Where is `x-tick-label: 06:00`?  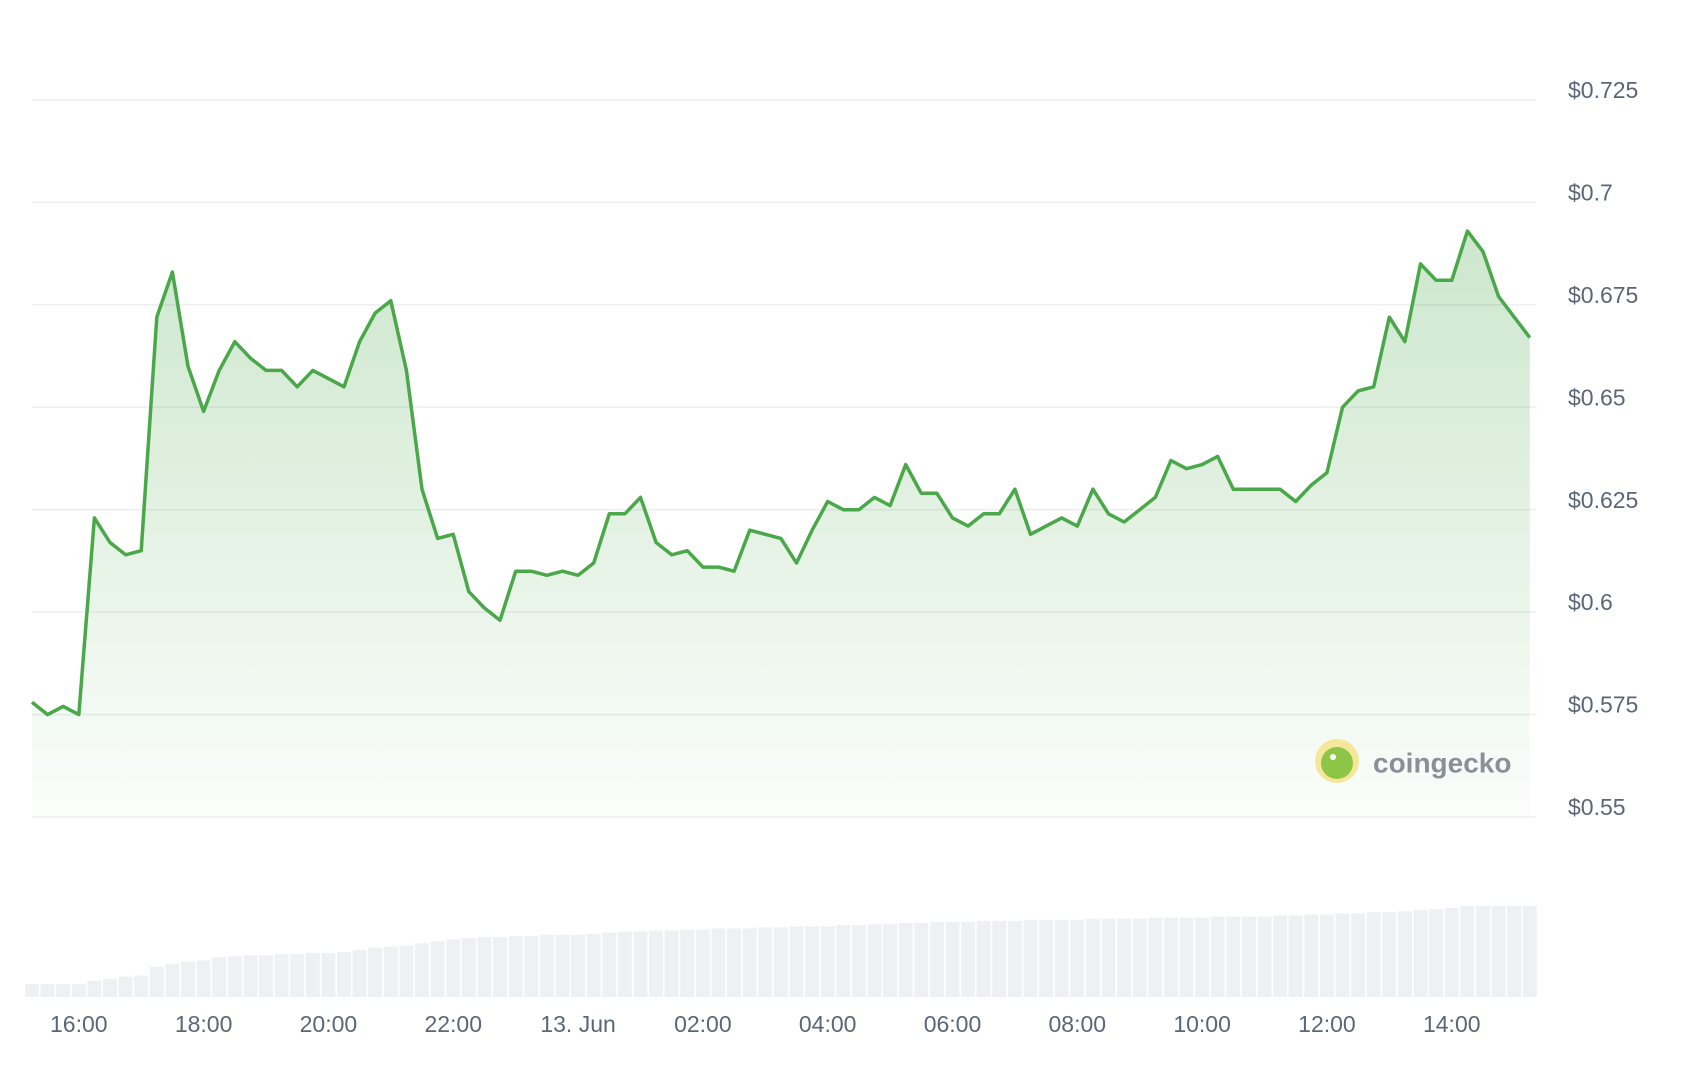 x-tick-label: 06:00 is located at coordinates (953, 1024).